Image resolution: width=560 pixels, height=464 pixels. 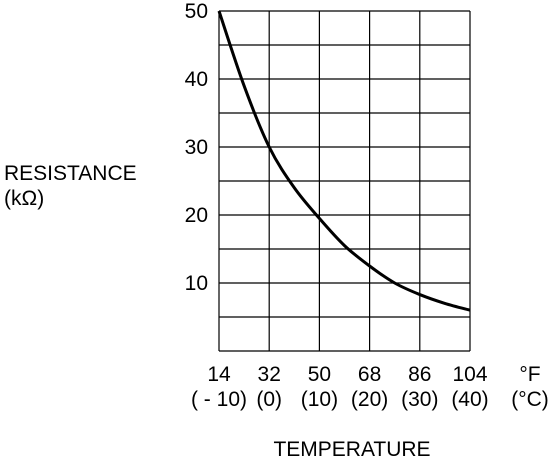 What do you see at coordinates (347, 374) in the screenshot?
I see `x-tick-labels-fahrenheit: 14 32 50 68 86 104` at bounding box center [347, 374].